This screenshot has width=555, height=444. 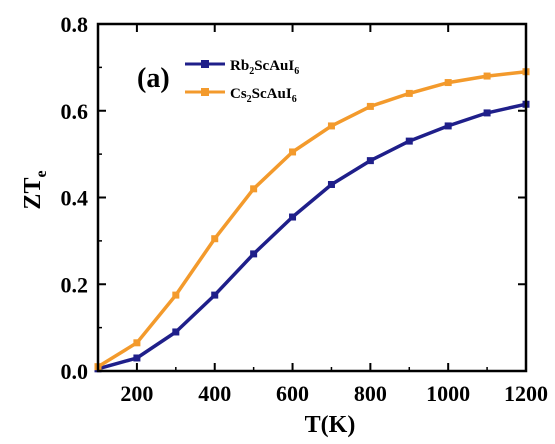 What do you see at coordinates (75, 111) in the screenshot?
I see `y-tick-label: 0.6` at bounding box center [75, 111].